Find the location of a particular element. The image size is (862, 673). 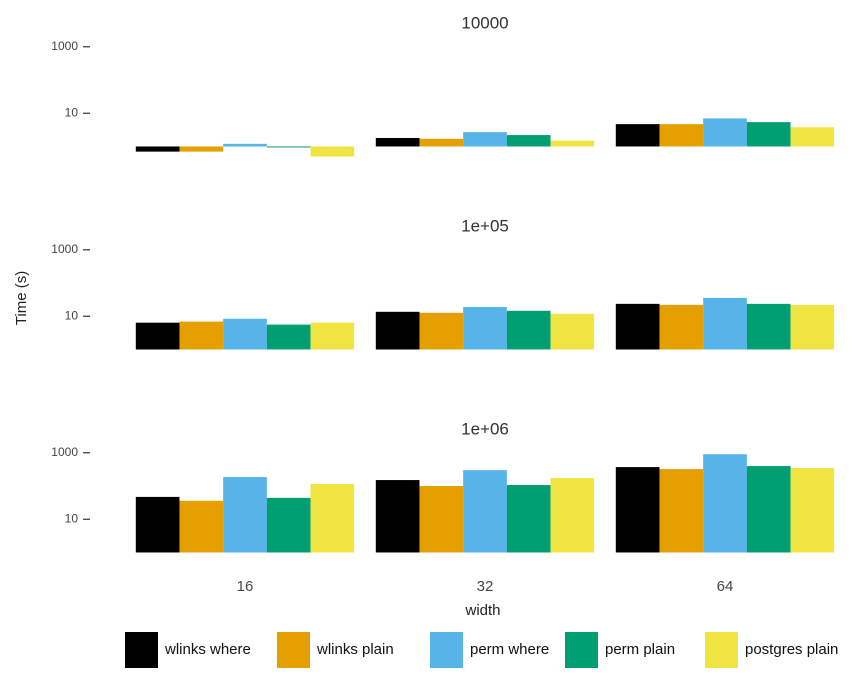

legend-label: wlinks plain is located at coordinates (355, 649).